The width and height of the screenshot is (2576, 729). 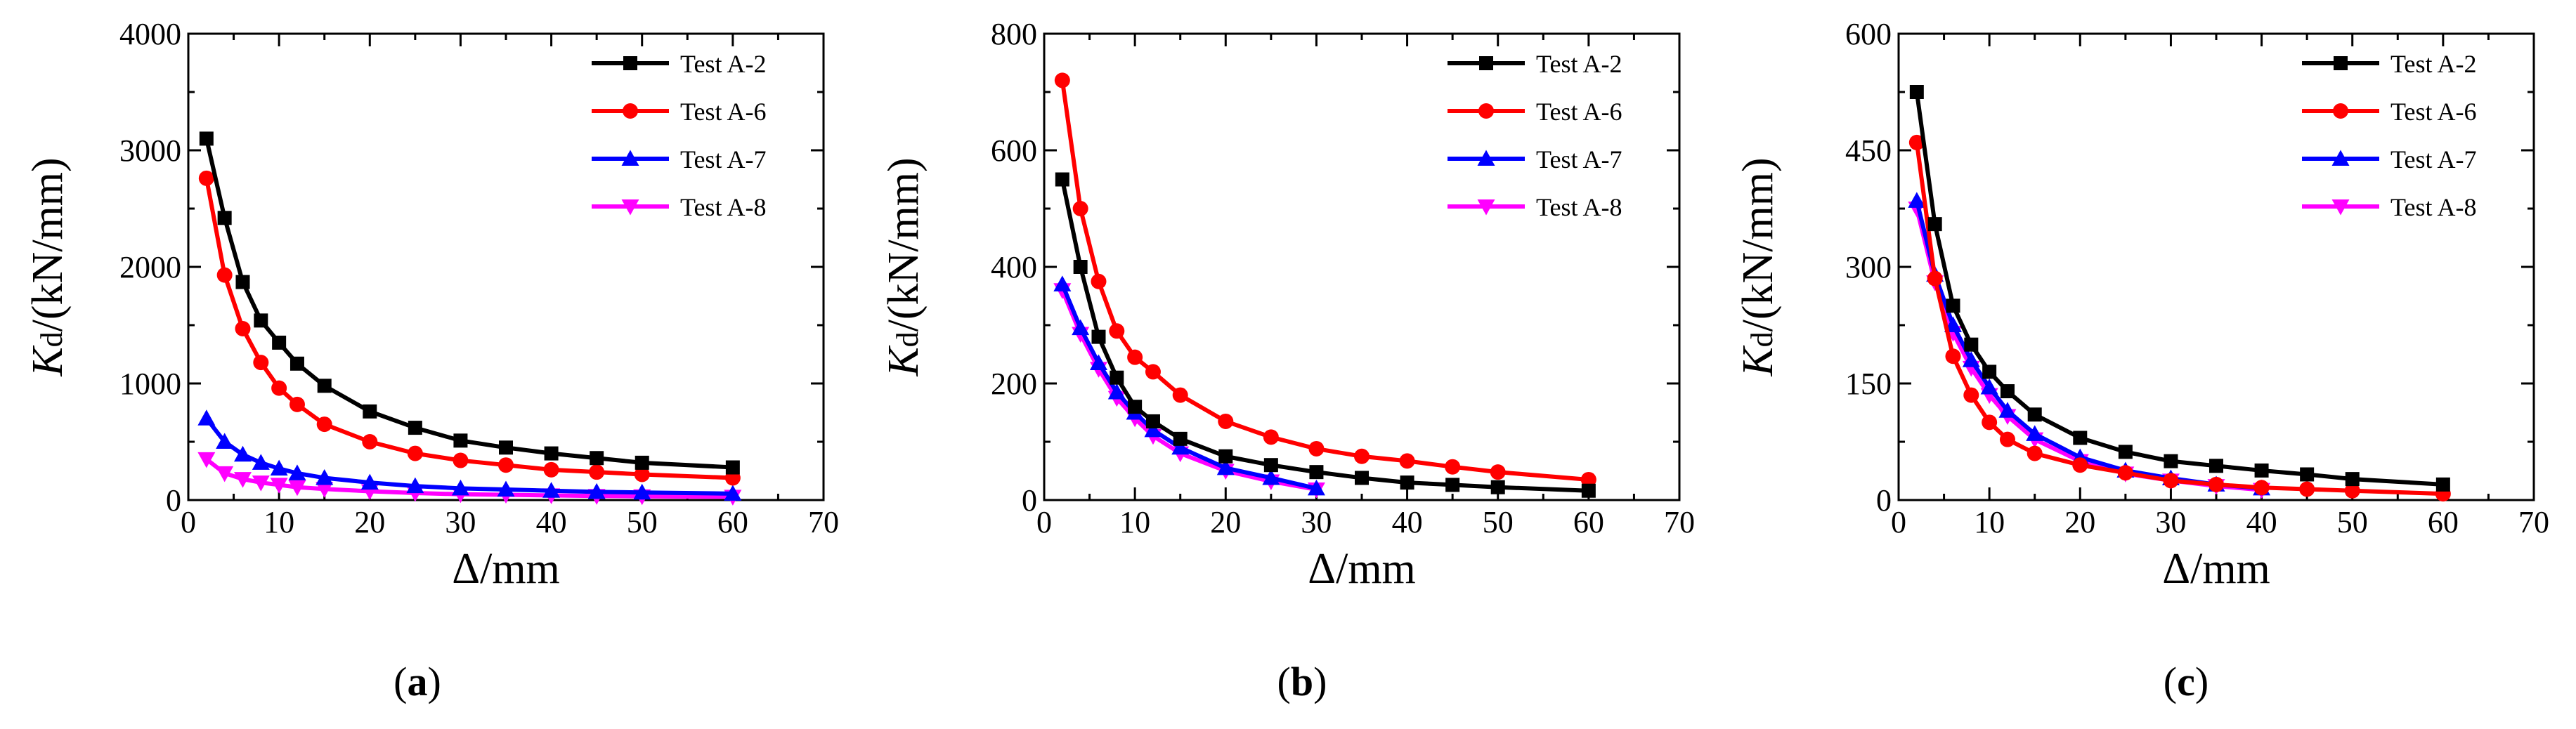 What do you see at coordinates (461, 522) in the screenshot?
I see `chart-a-x-tick-label: 30` at bounding box center [461, 522].